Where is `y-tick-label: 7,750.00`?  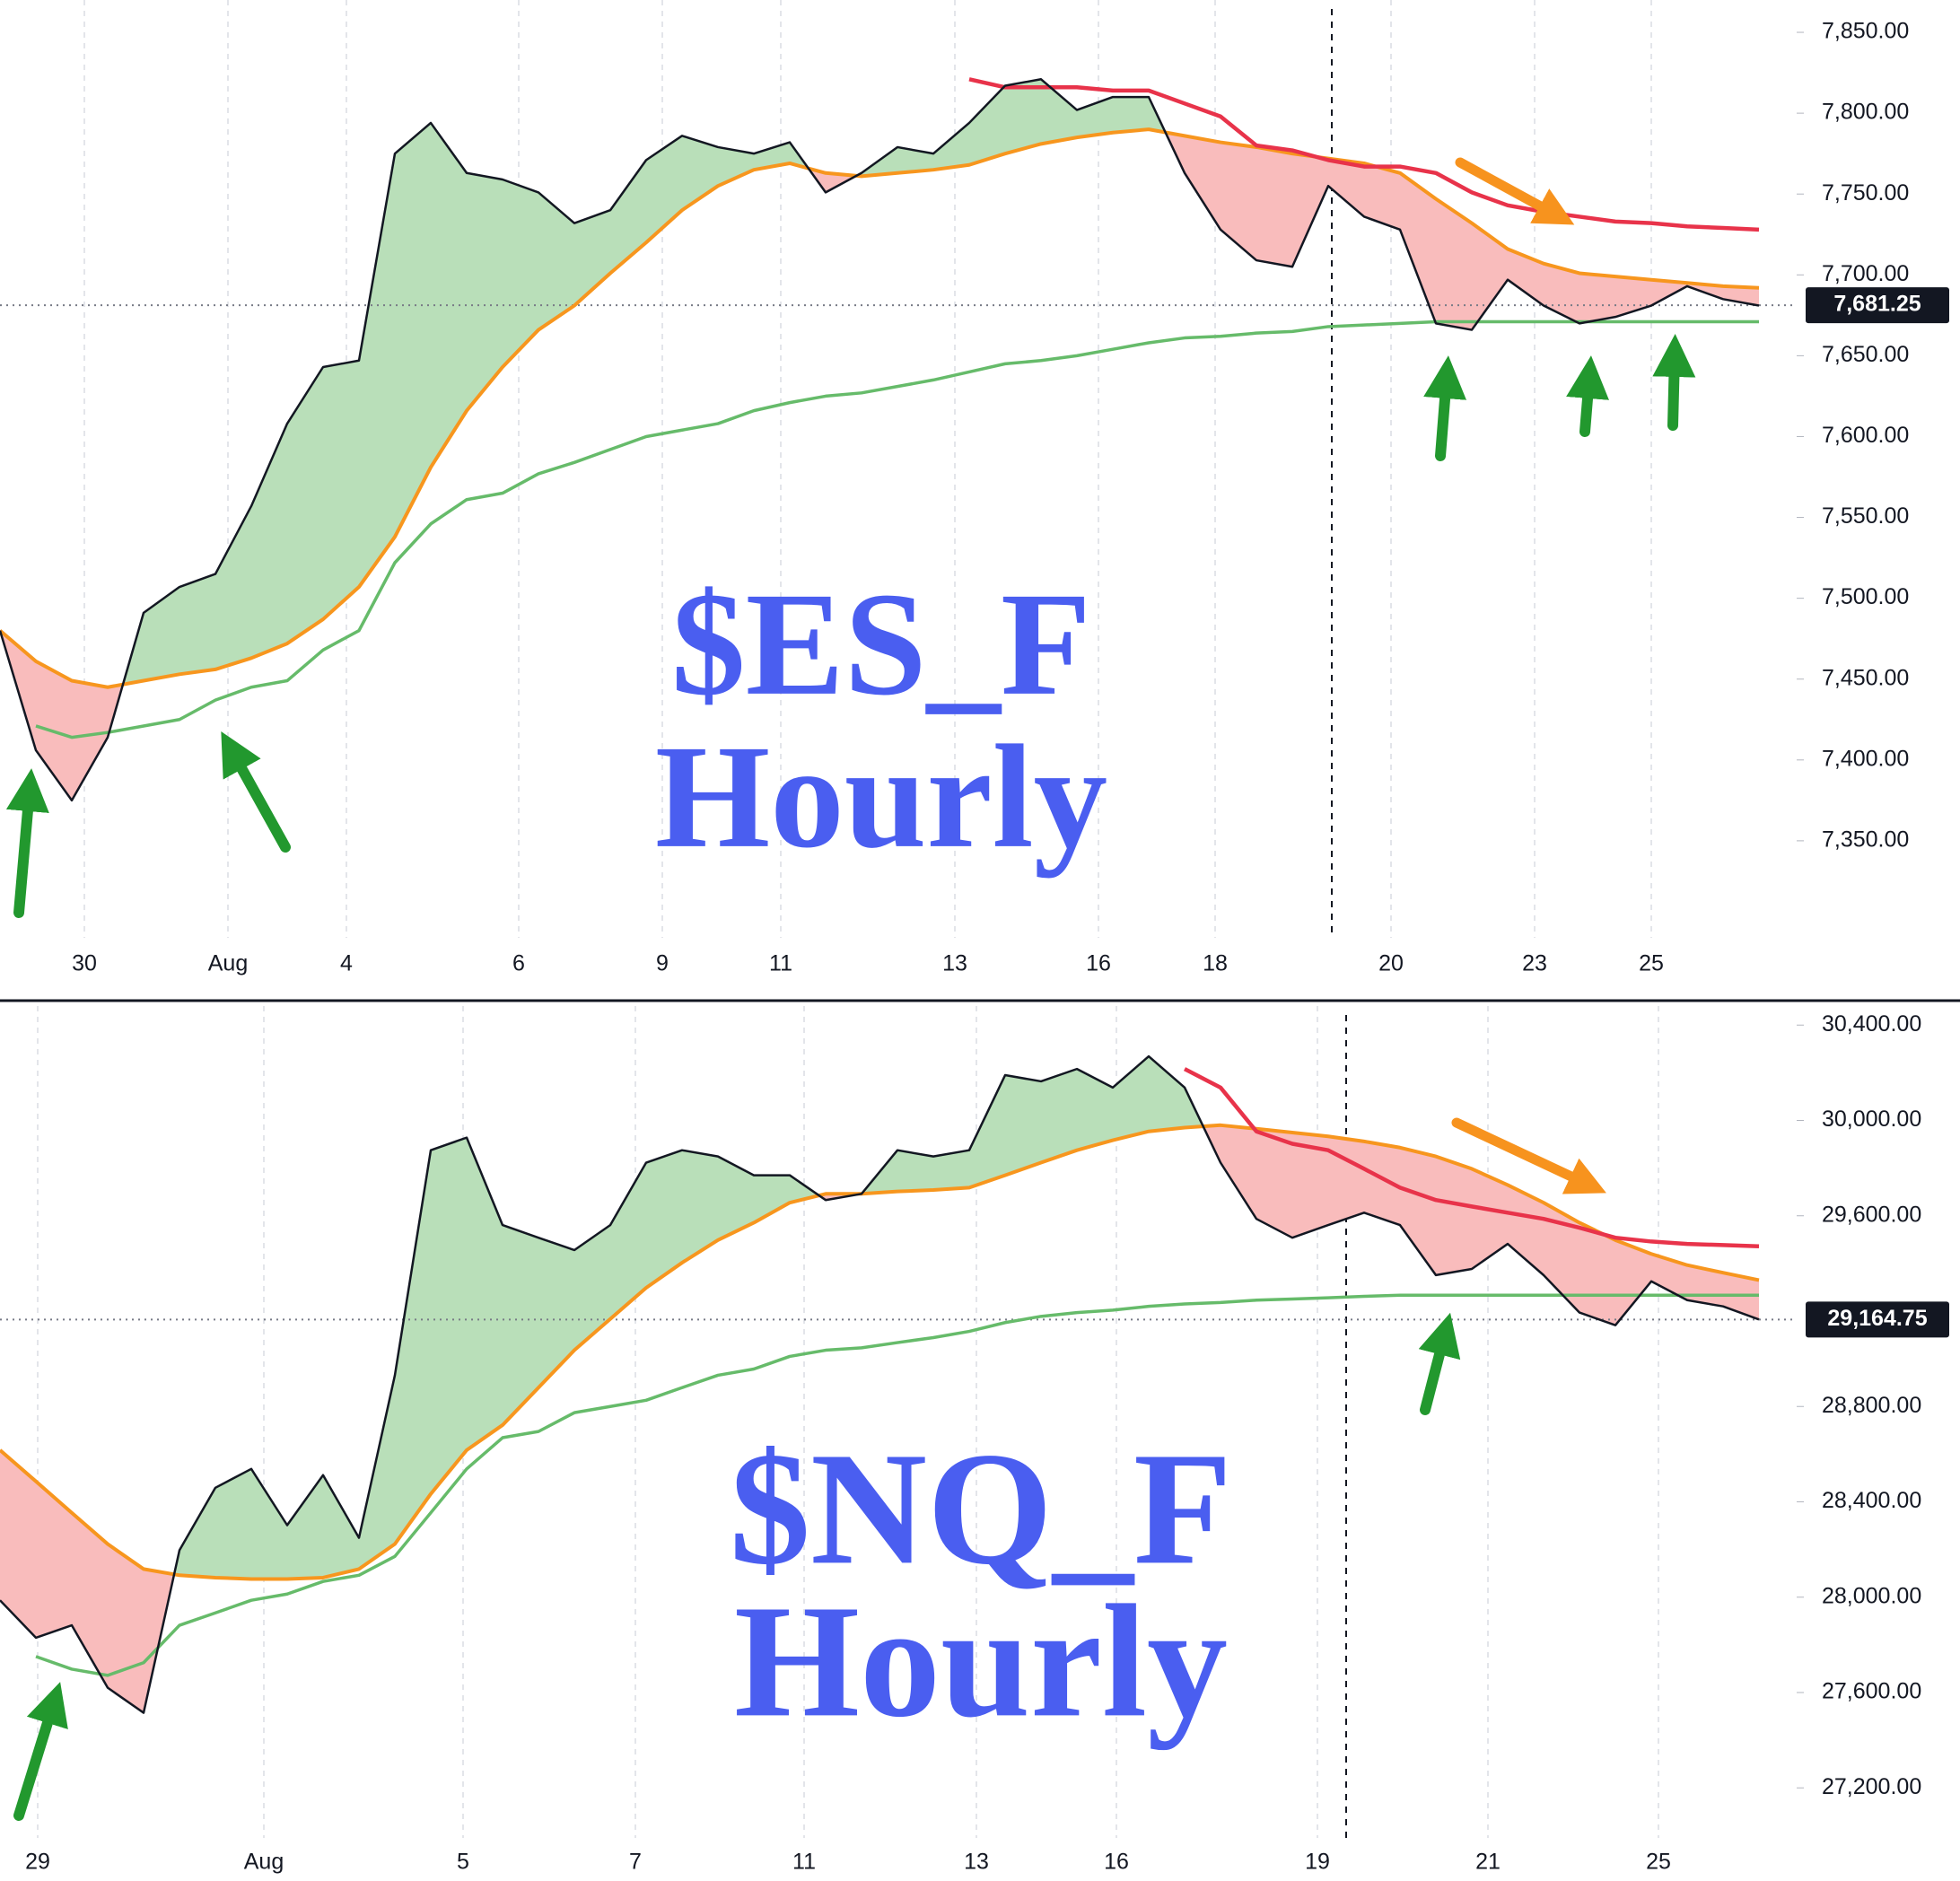 y-tick-label: 7,750.00 is located at coordinates (1866, 193).